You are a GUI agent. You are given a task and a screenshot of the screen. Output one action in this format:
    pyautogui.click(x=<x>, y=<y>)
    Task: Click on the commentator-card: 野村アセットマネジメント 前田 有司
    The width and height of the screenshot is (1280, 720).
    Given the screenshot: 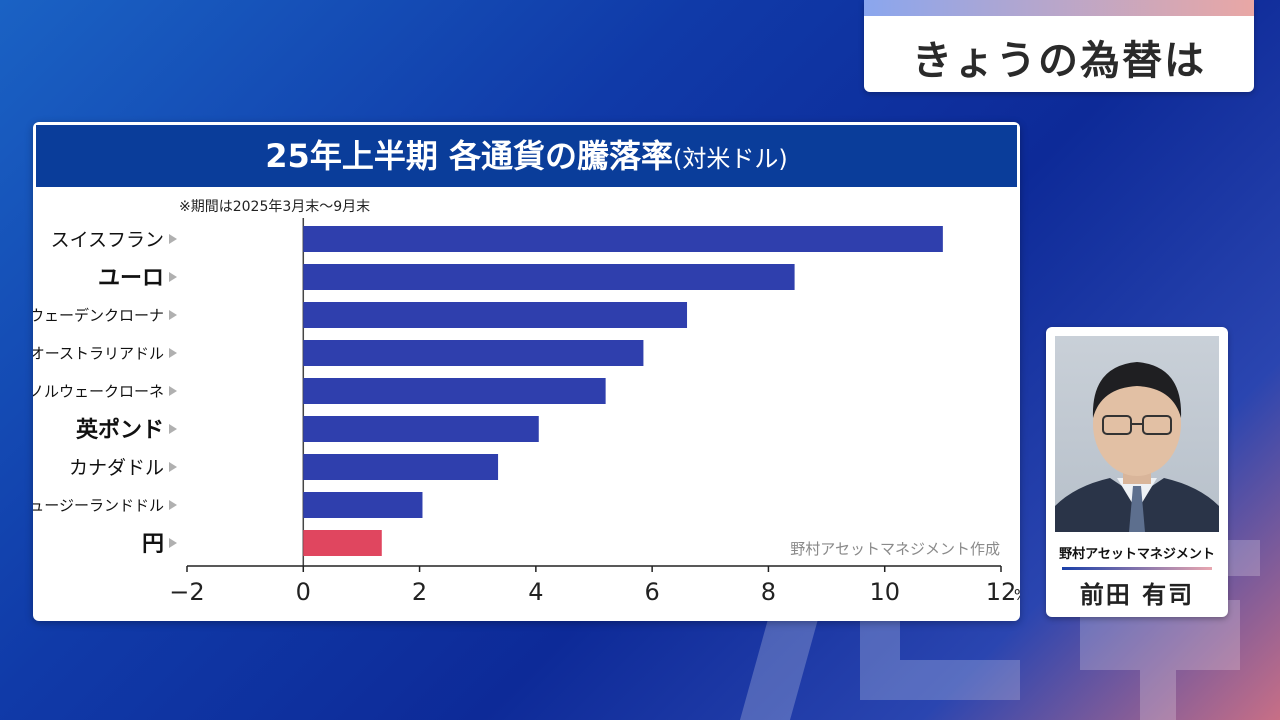 What is the action you would take?
    pyautogui.click(x=1137, y=472)
    